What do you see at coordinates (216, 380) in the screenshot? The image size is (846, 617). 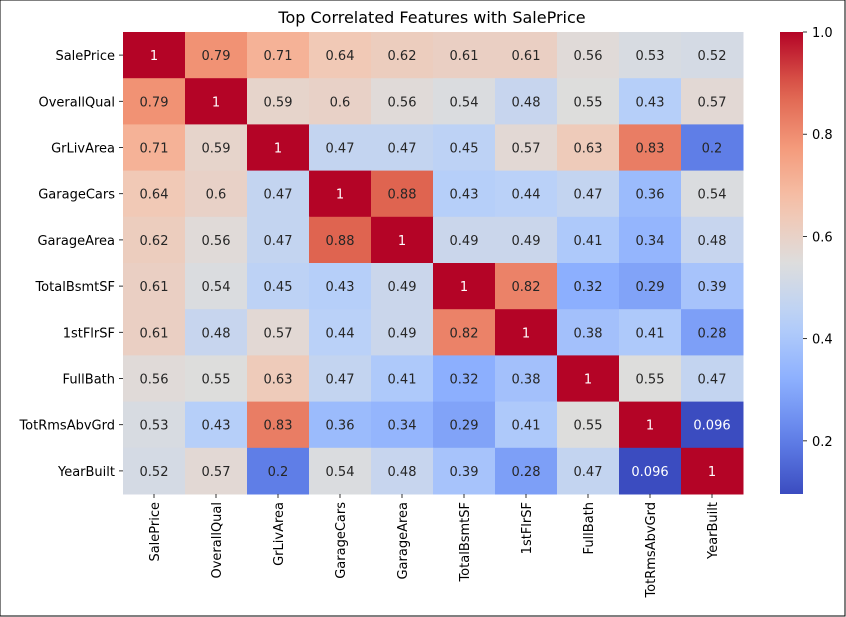 I see `cell-value-label: 0.55` at bounding box center [216, 380].